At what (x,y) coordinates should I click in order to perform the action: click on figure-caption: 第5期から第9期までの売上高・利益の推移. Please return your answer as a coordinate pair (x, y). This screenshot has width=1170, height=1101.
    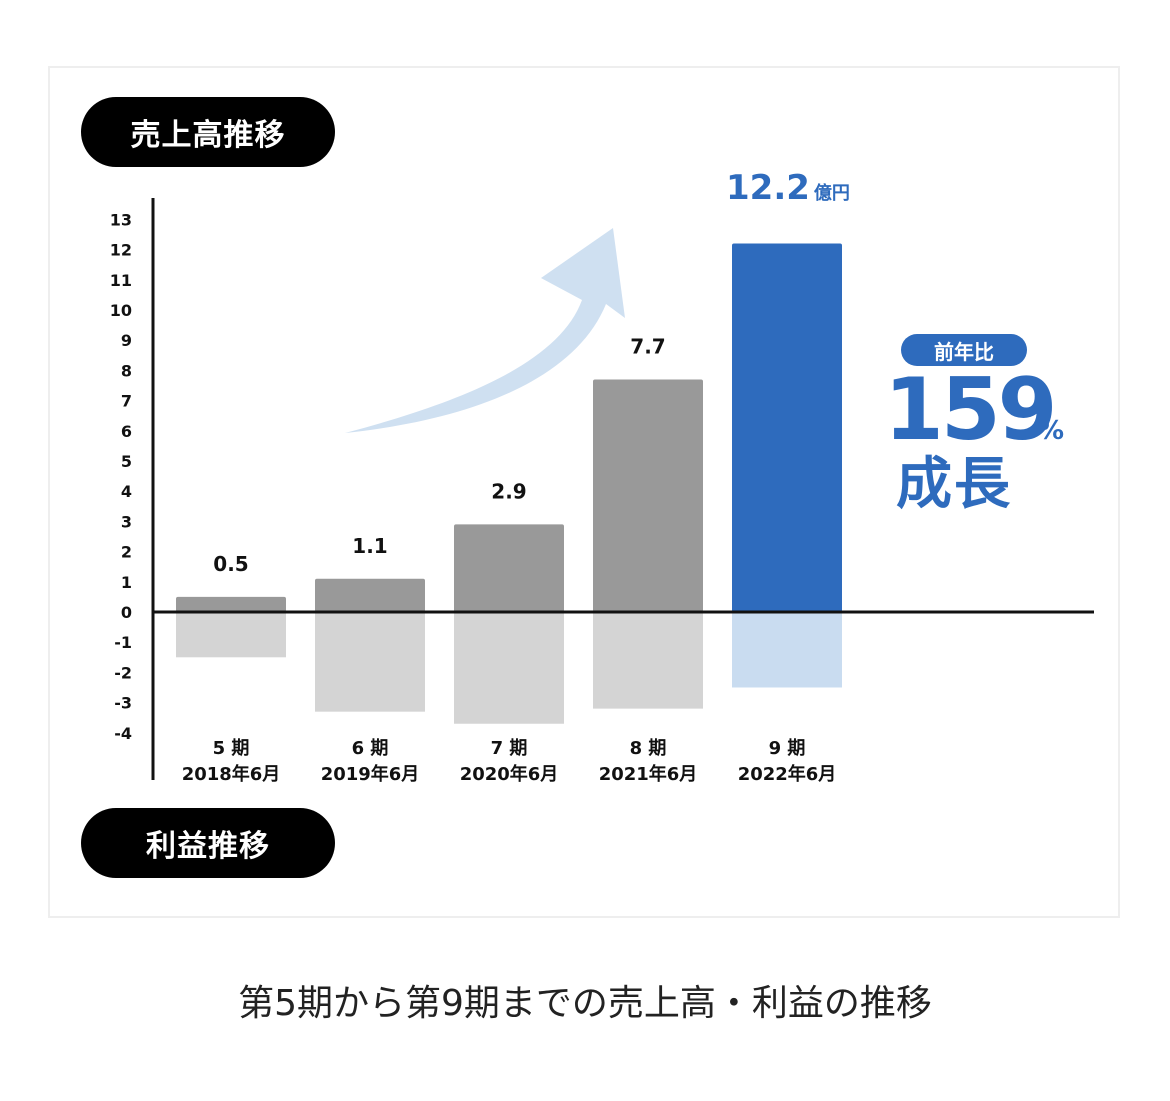
    Looking at the image, I should click on (585, 1003).